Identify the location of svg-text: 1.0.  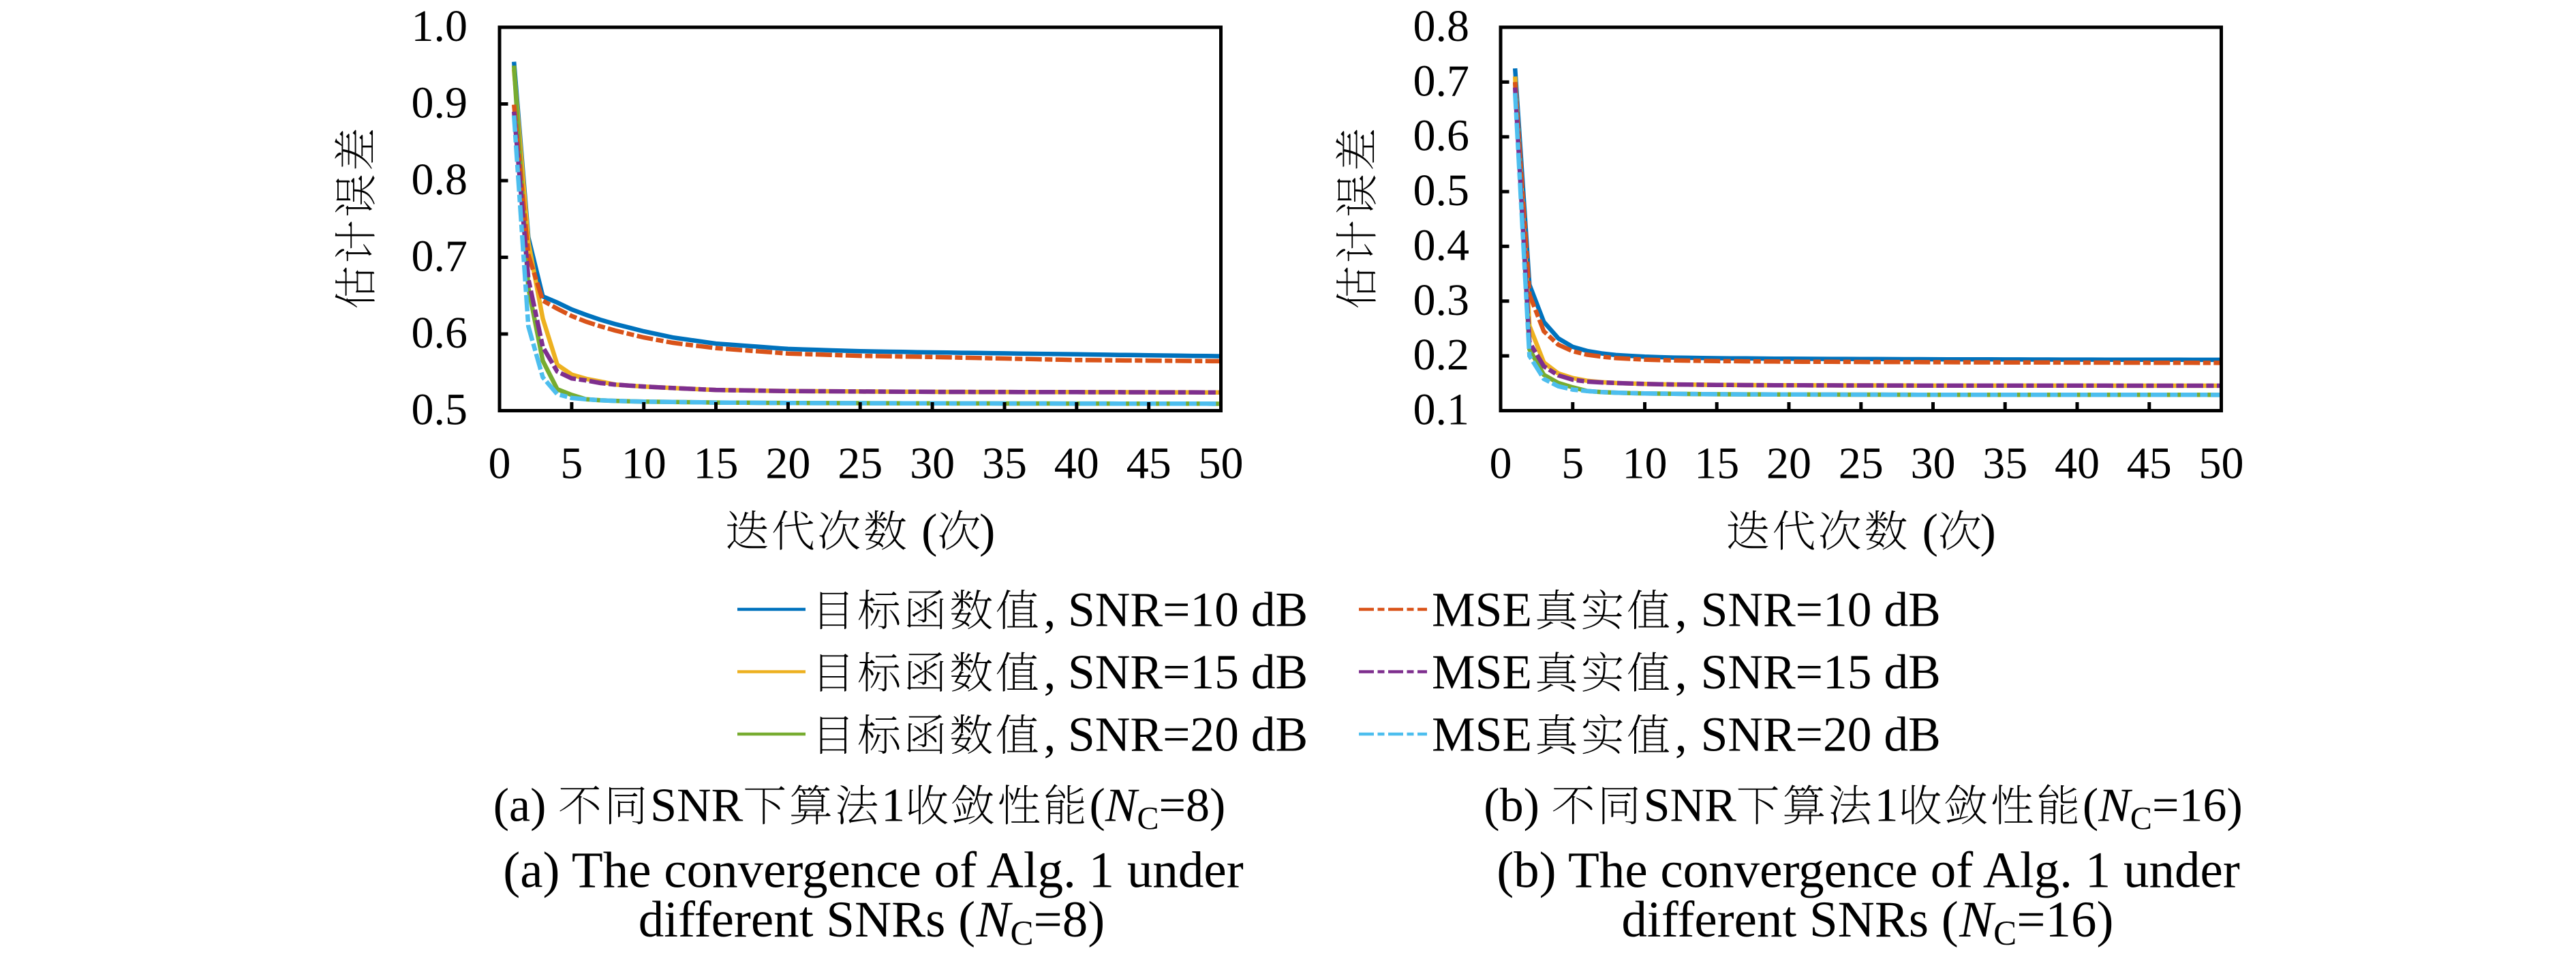
(440, 26).